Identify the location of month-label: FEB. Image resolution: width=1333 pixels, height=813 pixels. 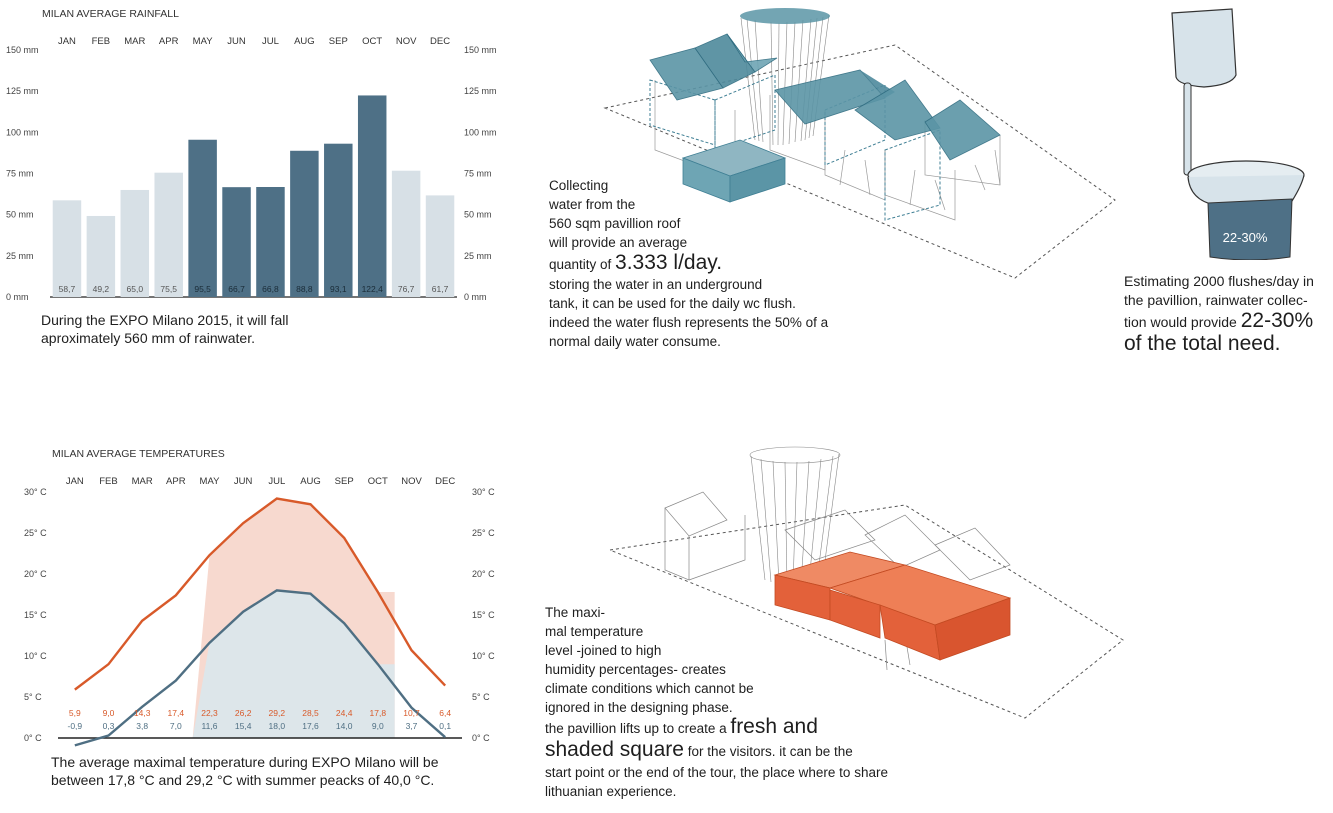
(101, 41).